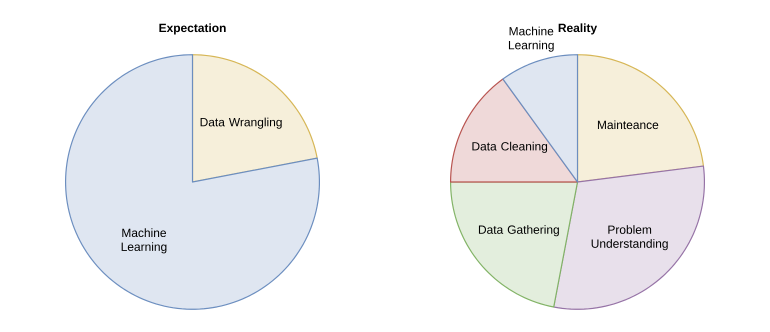  Describe the element at coordinates (241, 123) in the screenshot. I see `slice-label: Data Wrangling` at that location.